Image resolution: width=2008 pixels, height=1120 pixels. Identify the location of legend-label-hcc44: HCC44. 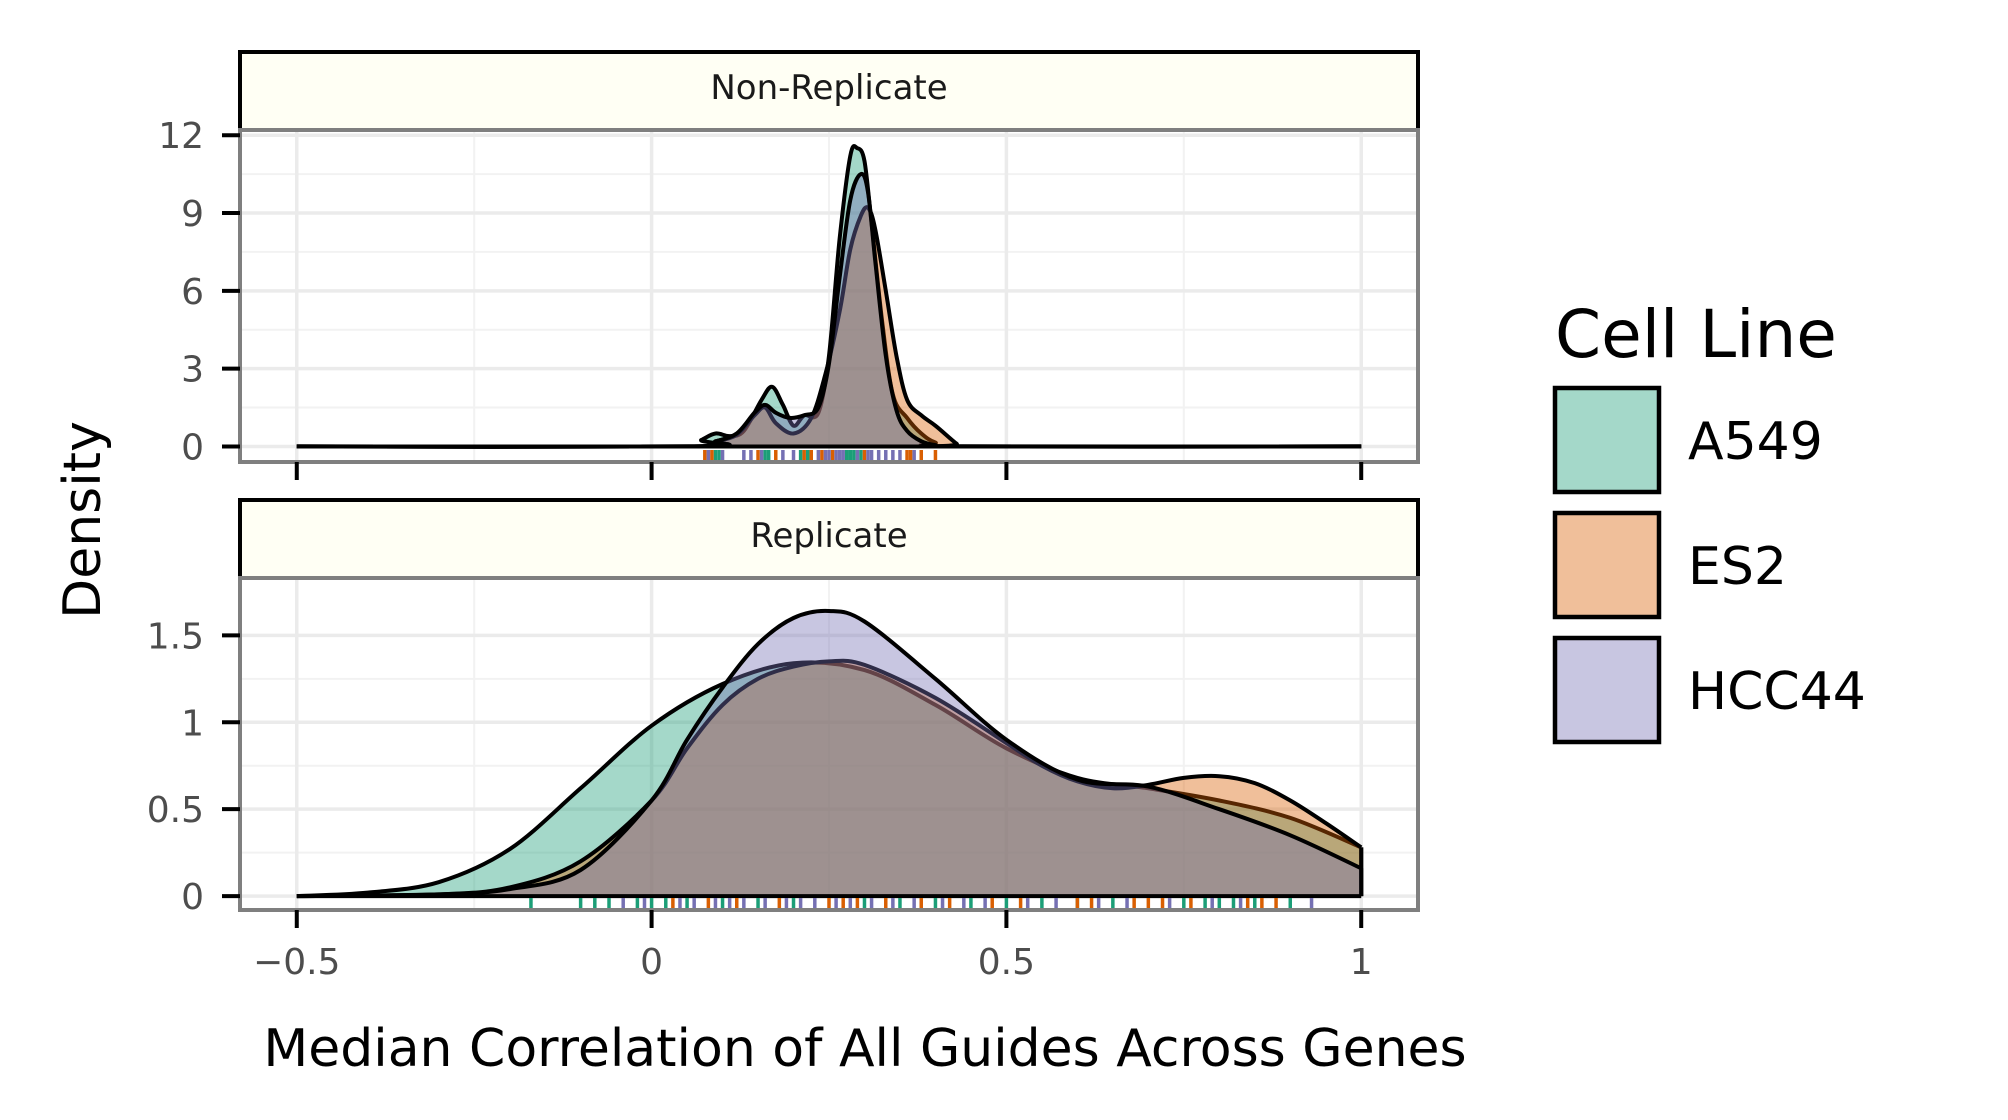
(1777, 692).